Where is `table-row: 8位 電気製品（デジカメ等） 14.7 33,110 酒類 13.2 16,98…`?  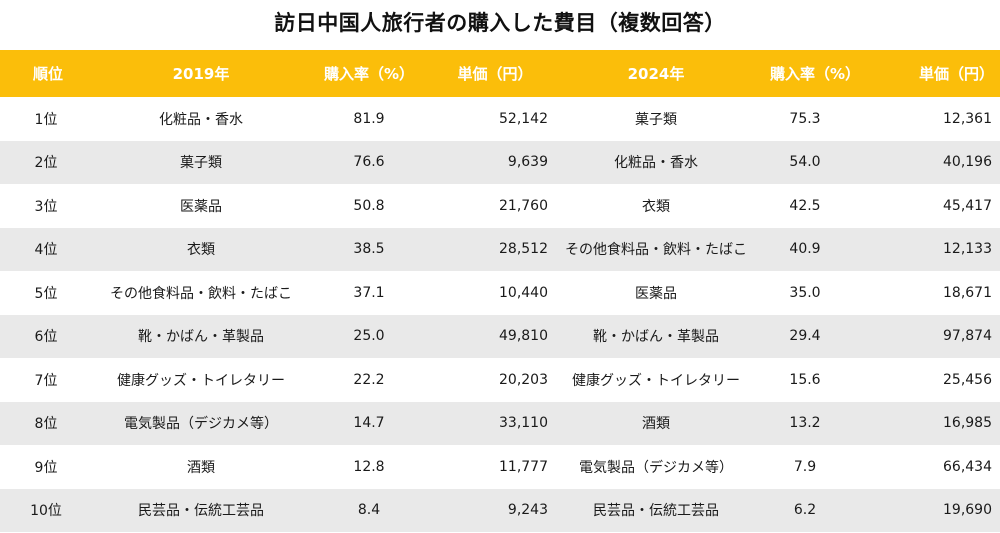
table-row: 8位 電気製品（デジカメ等） 14.7 33,110 酒類 13.2 16,98… is located at coordinates (500, 423).